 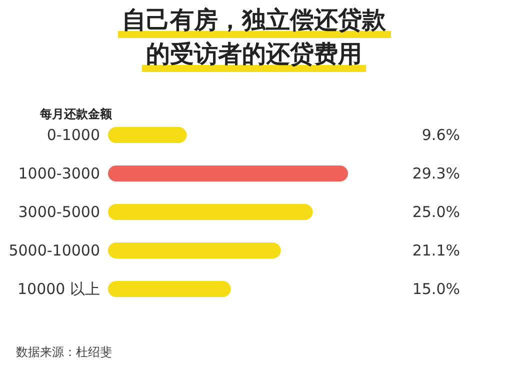 What do you see at coordinates (436, 212) in the screenshot?
I see `data-label: 25.0%` at bounding box center [436, 212].